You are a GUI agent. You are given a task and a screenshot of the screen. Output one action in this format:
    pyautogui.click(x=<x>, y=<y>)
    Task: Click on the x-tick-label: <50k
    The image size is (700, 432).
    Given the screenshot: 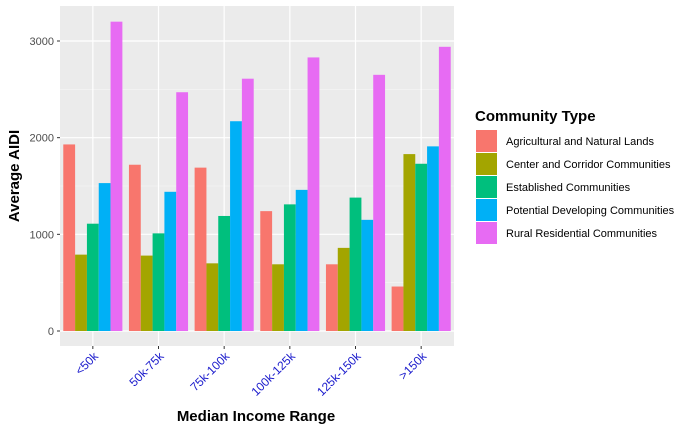 What is the action you would take?
    pyautogui.click(x=86, y=363)
    